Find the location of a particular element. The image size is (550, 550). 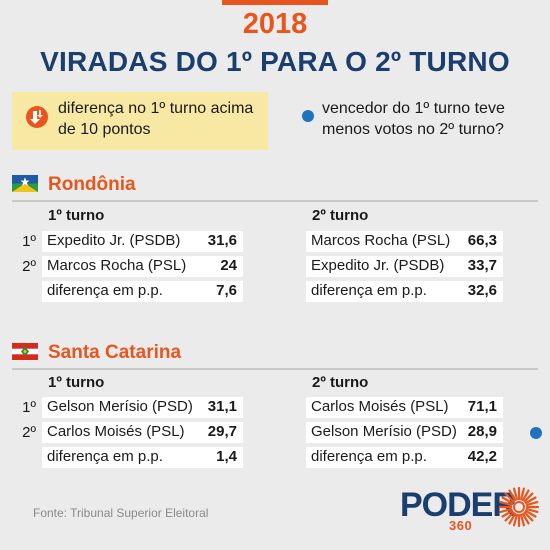

table-cell: Carlos Moisés (PSL) 29,7 is located at coordinates (142, 432).